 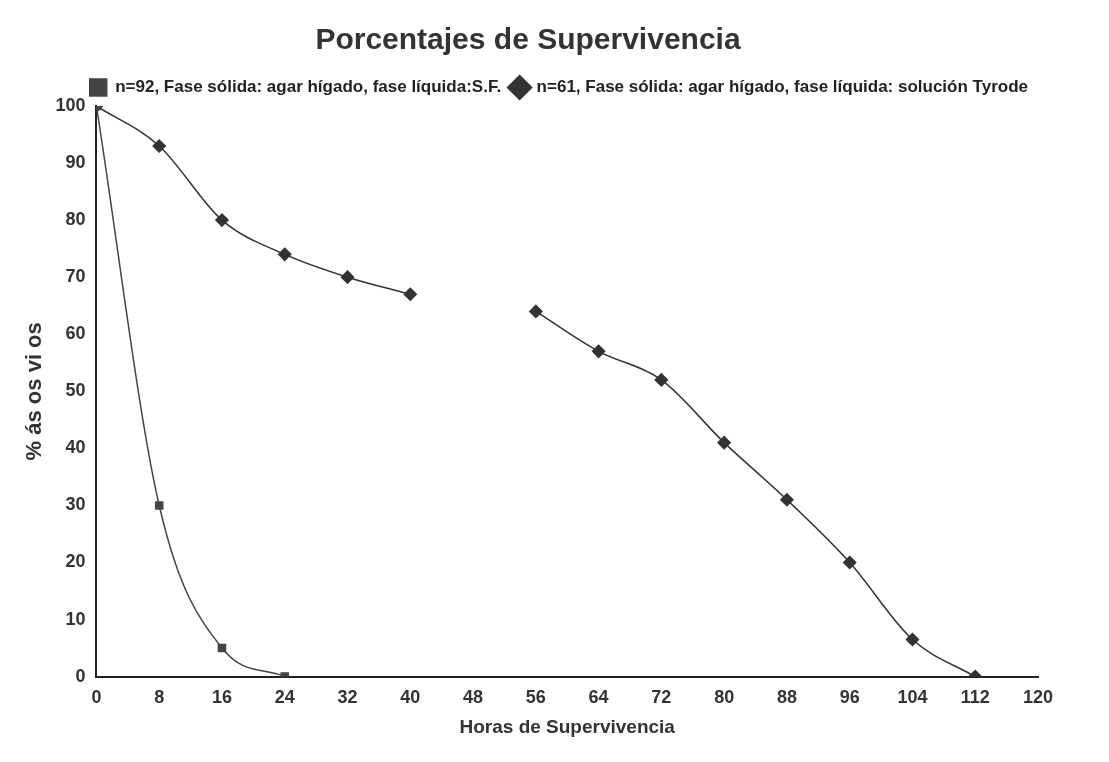 What do you see at coordinates (75, 162) in the screenshot?
I see `y-tick-label: 90` at bounding box center [75, 162].